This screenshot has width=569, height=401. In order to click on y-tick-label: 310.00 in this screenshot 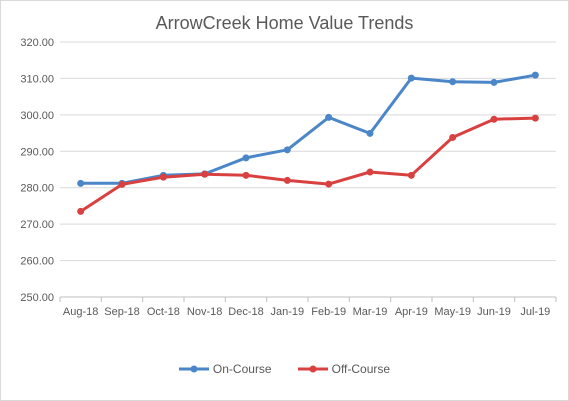, I will do `click(37, 79)`.